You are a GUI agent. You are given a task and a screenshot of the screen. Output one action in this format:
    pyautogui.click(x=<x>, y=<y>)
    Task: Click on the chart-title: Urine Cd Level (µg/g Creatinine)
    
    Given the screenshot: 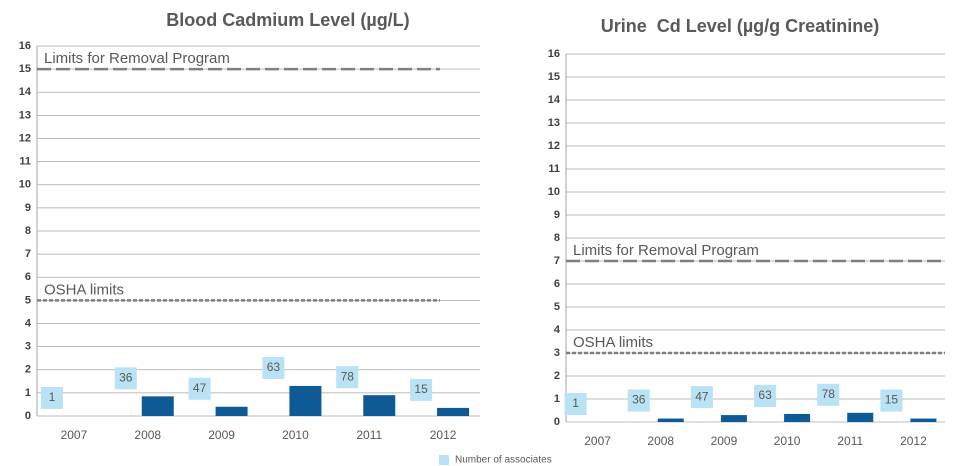 What is the action you would take?
    pyautogui.click(x=740, y=26)
    